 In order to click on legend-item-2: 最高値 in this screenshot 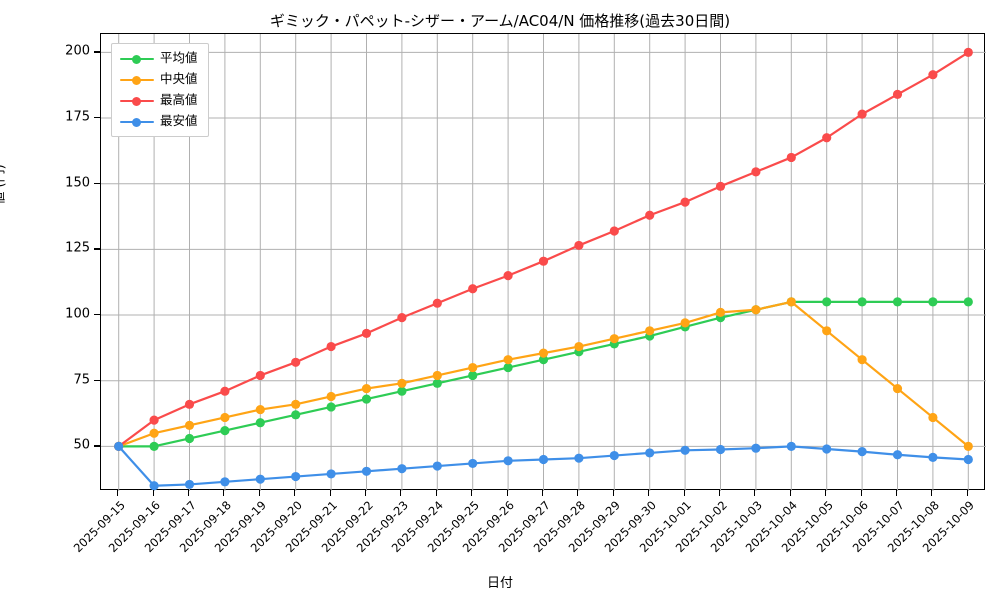, I will do `click(159, 100)`.